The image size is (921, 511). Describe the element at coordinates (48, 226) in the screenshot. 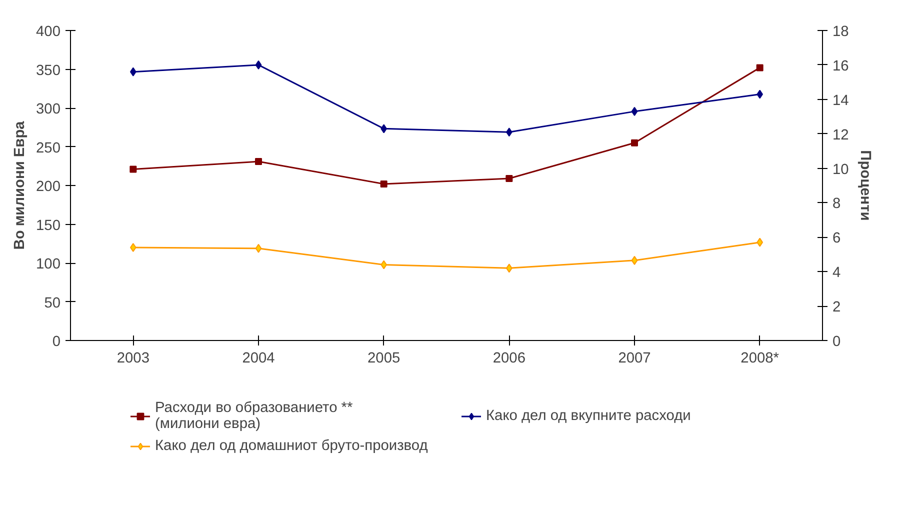

I see `y-tick-label: 150` at that location.